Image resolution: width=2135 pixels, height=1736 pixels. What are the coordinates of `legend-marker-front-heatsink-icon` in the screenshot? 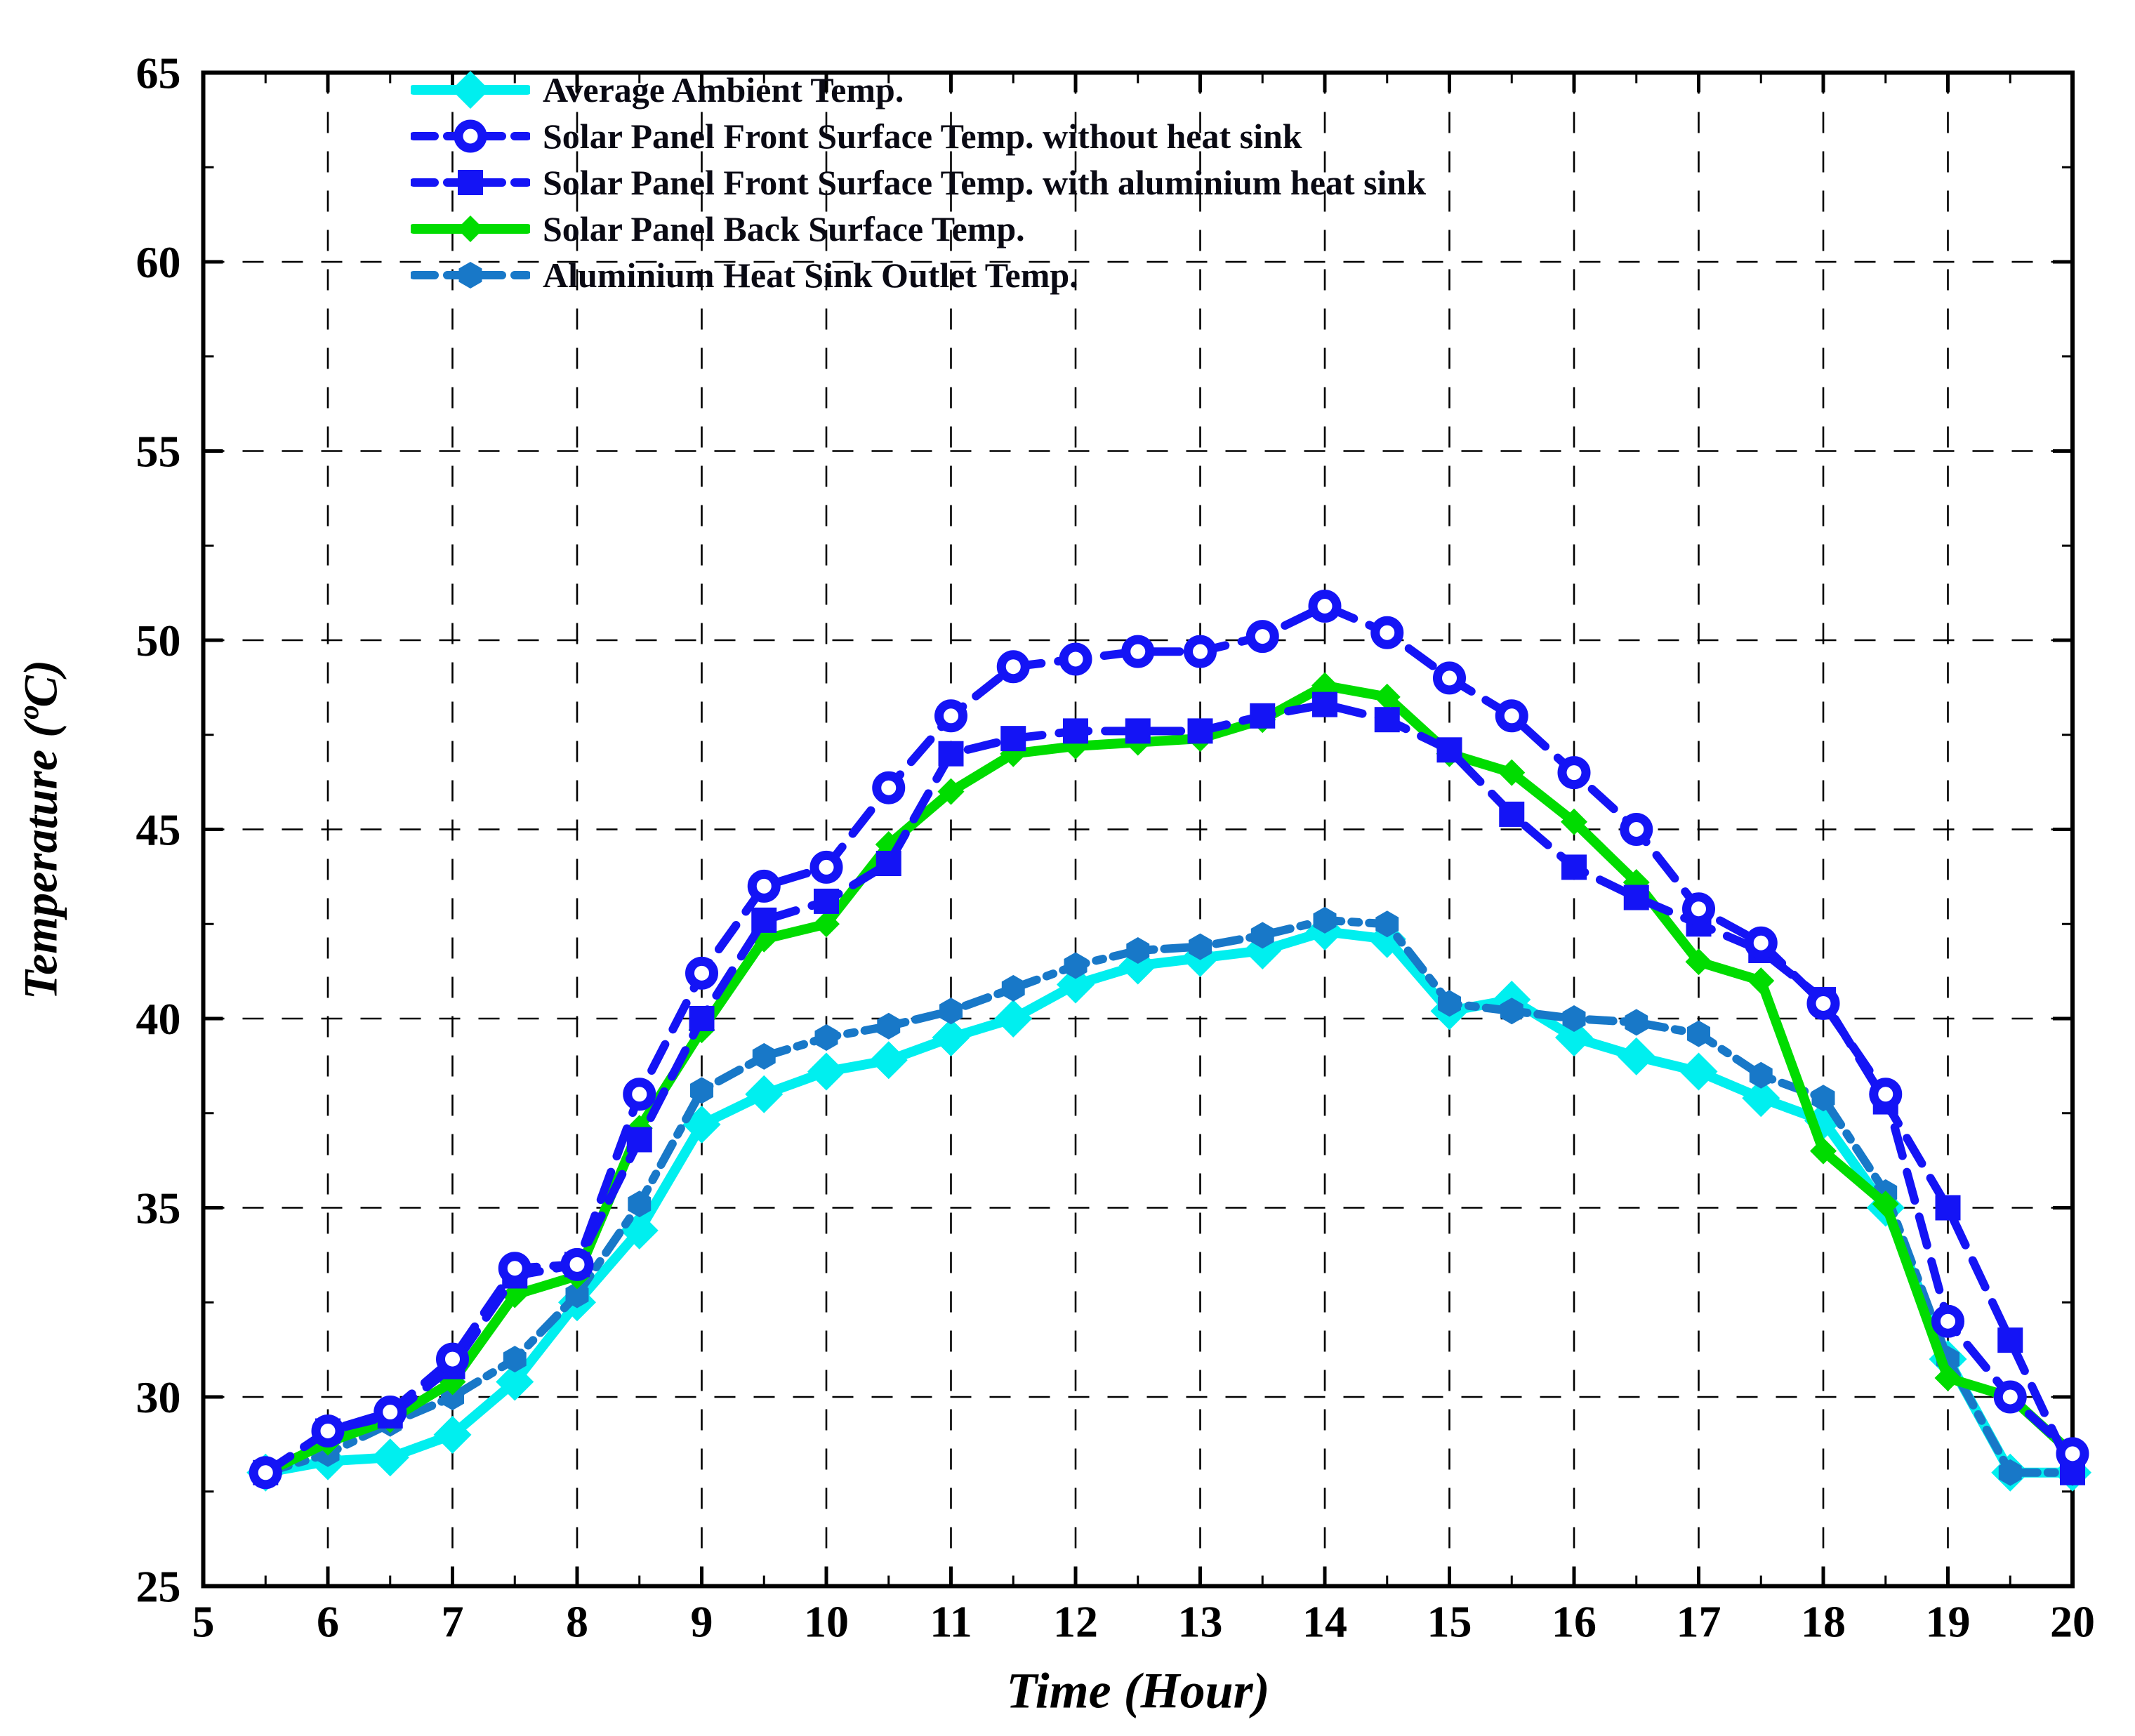 It's located at (470, 182).